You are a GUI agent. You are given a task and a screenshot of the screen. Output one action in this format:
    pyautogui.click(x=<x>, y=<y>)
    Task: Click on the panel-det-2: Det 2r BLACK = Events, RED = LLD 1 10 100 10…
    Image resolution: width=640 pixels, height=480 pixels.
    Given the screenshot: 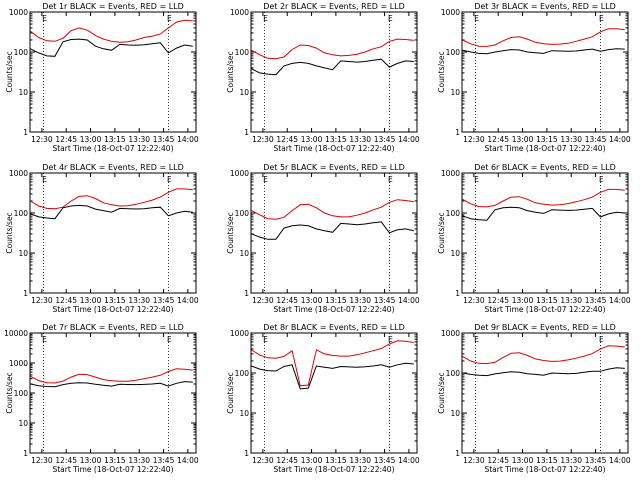 What is the action you would take?
    pyautogui.click(x=323, y=77)
    